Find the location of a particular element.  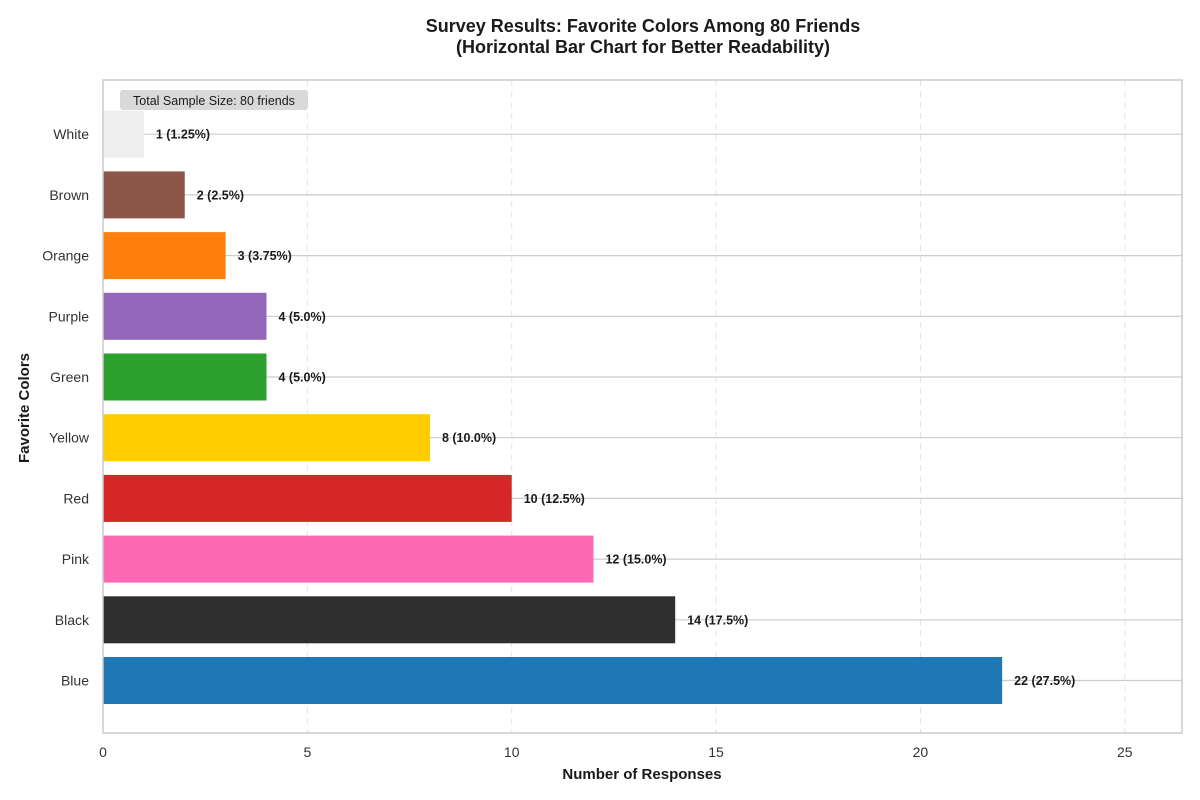

x-tick-label: 10 is located at coordinates (512, 752).